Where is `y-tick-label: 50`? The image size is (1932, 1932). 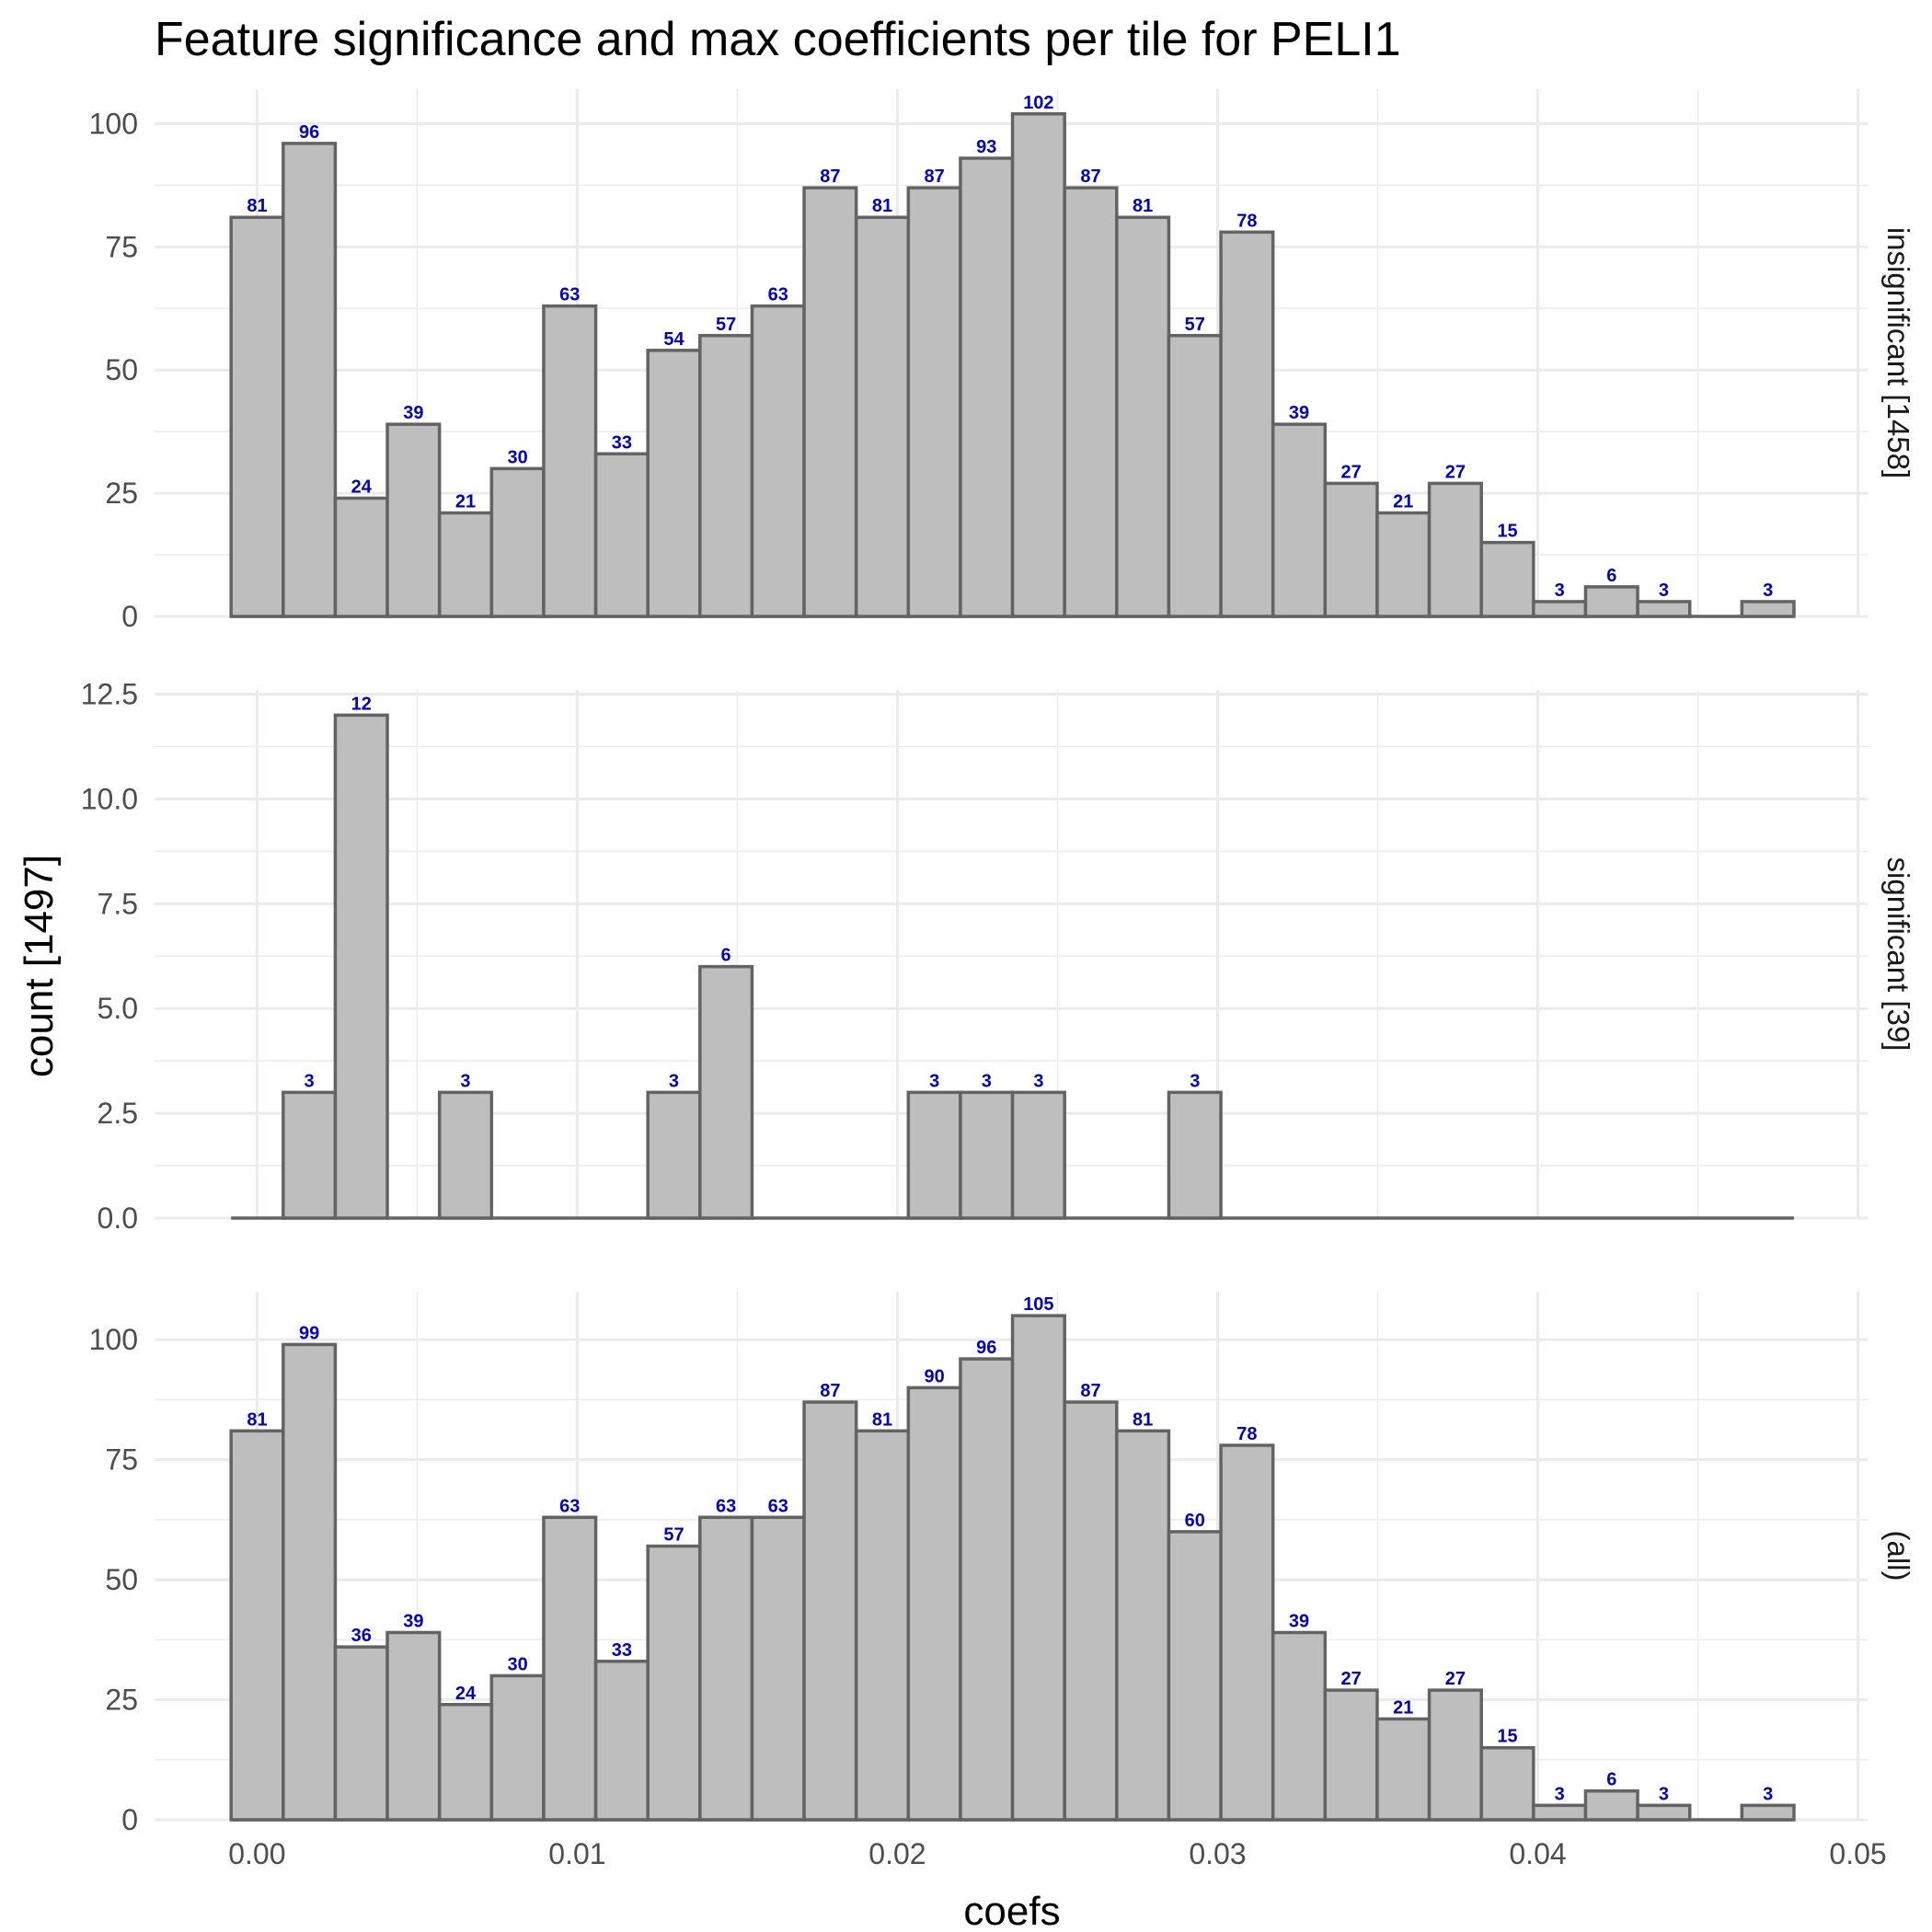 y-tick-label: 50 is located at coordinates (121, 1579).